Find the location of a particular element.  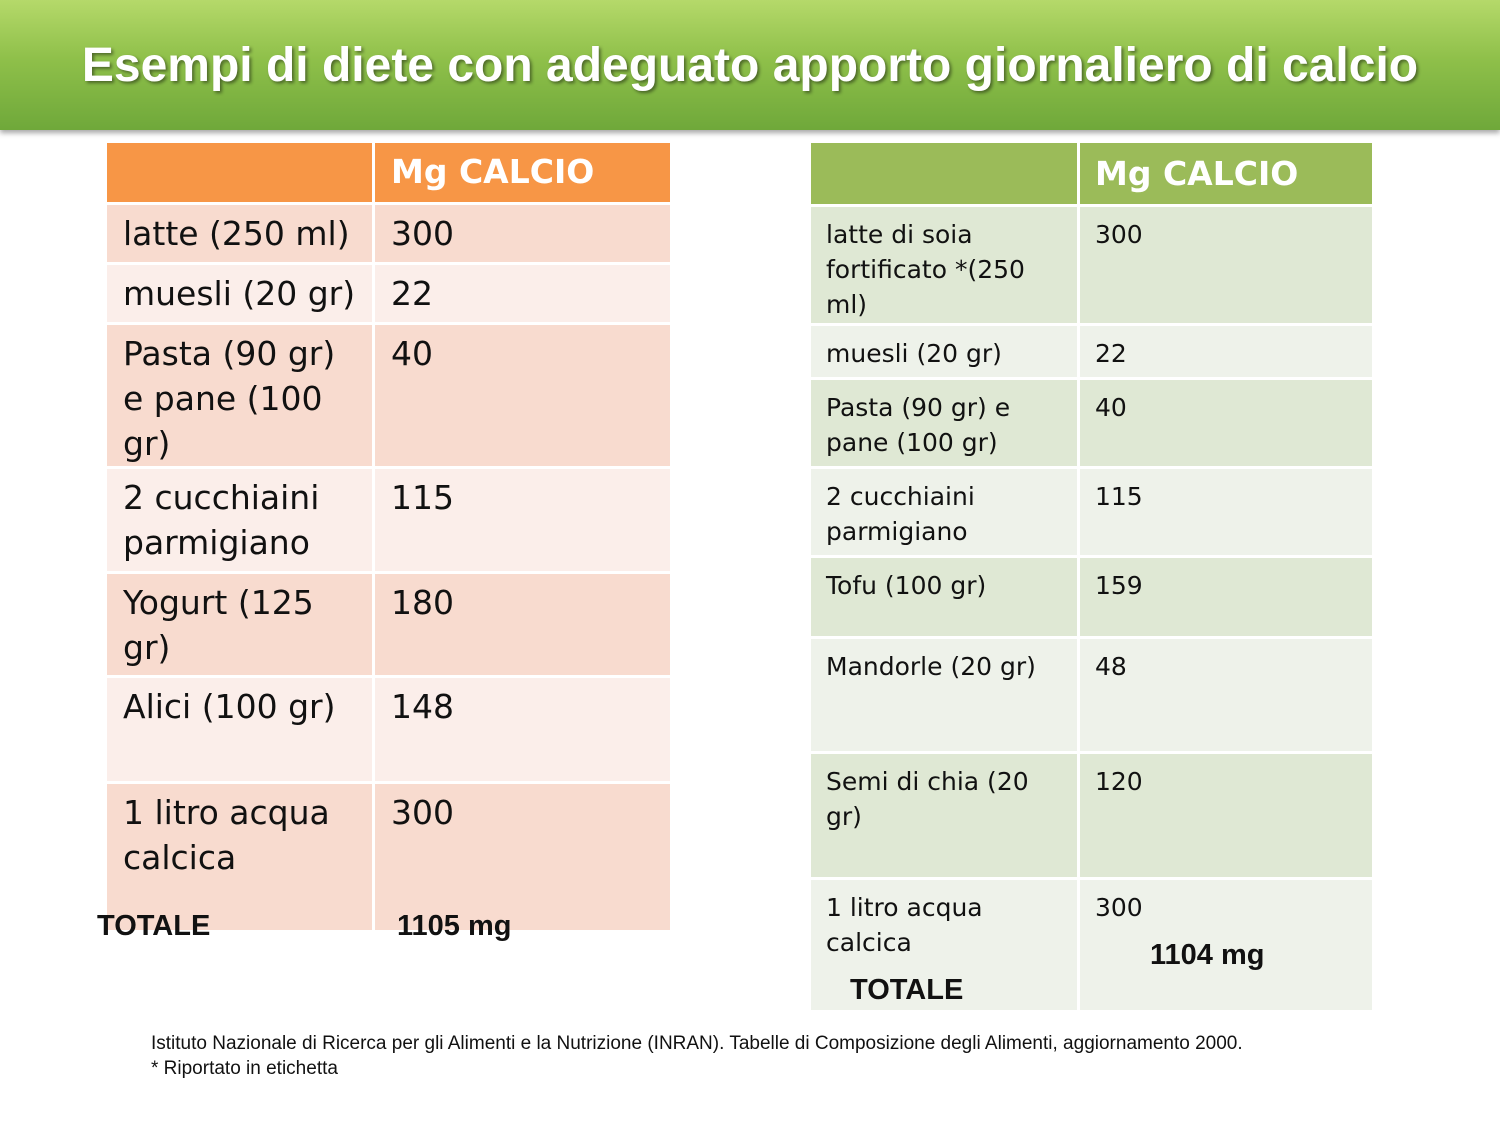

calcium-cell: 148 is located at coordinates (522, 729).